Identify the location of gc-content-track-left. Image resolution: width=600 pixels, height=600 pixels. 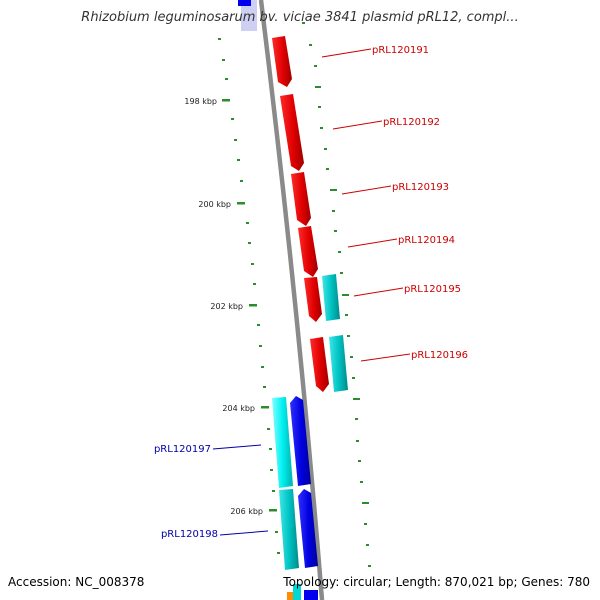
(249, 296).